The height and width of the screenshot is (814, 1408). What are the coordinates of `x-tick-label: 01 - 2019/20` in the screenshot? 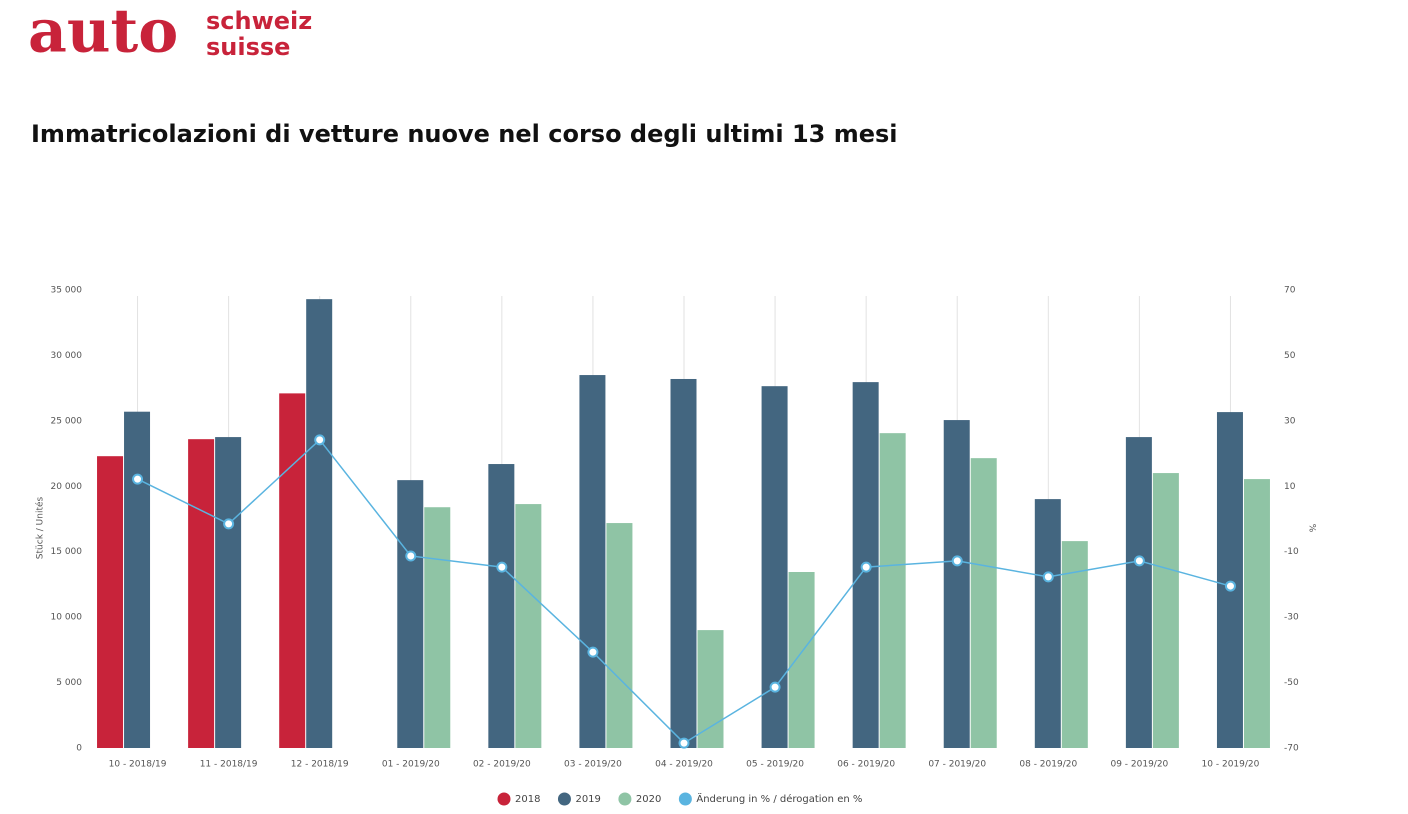 It's located at (411, 765).